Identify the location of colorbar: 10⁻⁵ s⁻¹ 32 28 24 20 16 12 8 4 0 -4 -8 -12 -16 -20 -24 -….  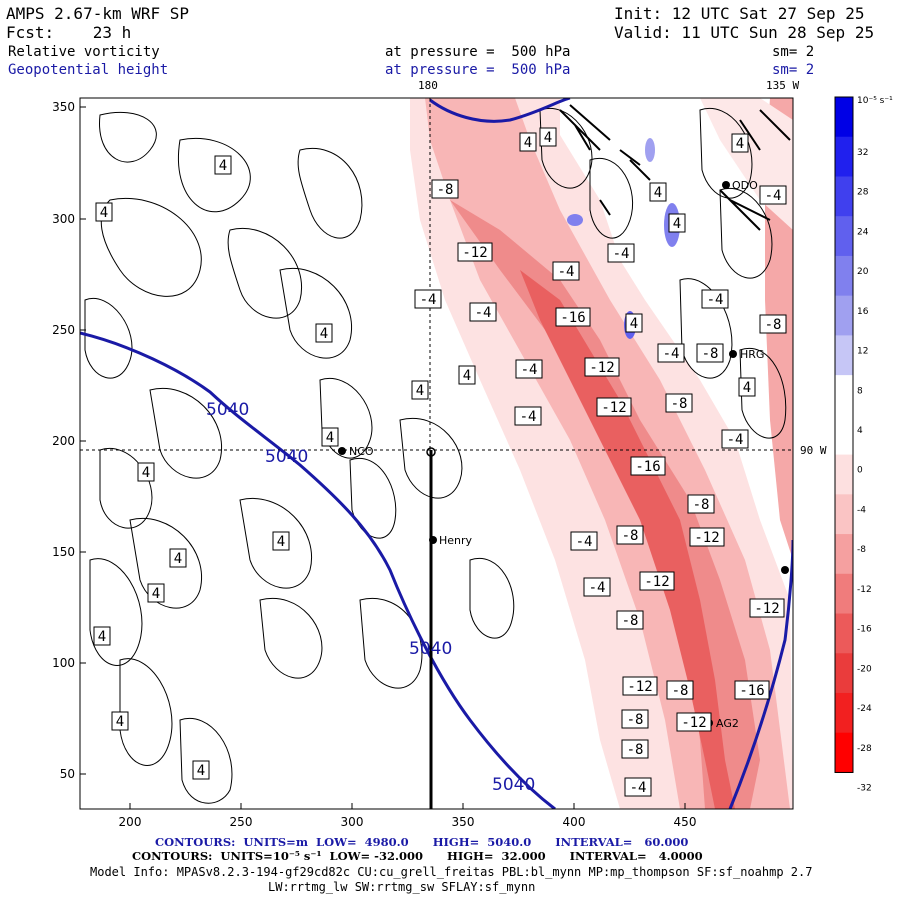
(863, 445).